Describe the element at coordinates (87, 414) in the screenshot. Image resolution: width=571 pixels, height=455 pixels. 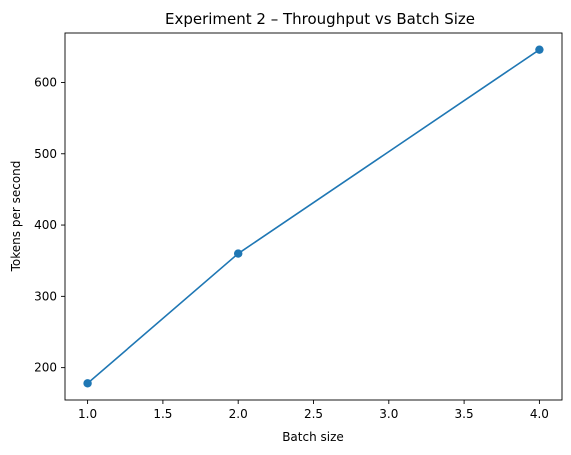
I see `x-tick-label: 1.0` at that location.